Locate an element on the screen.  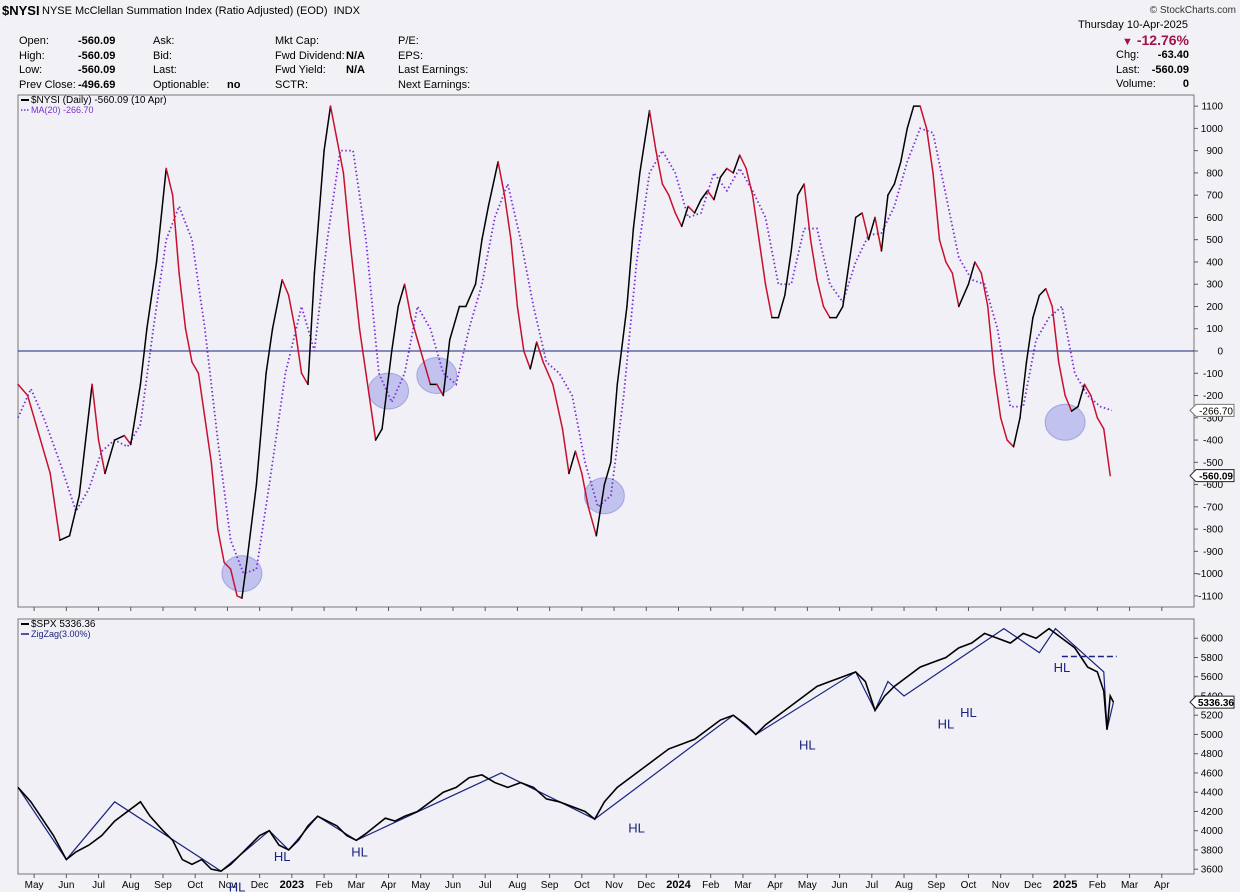
spx-last-value-tag is located at coordinates (1212, 702).